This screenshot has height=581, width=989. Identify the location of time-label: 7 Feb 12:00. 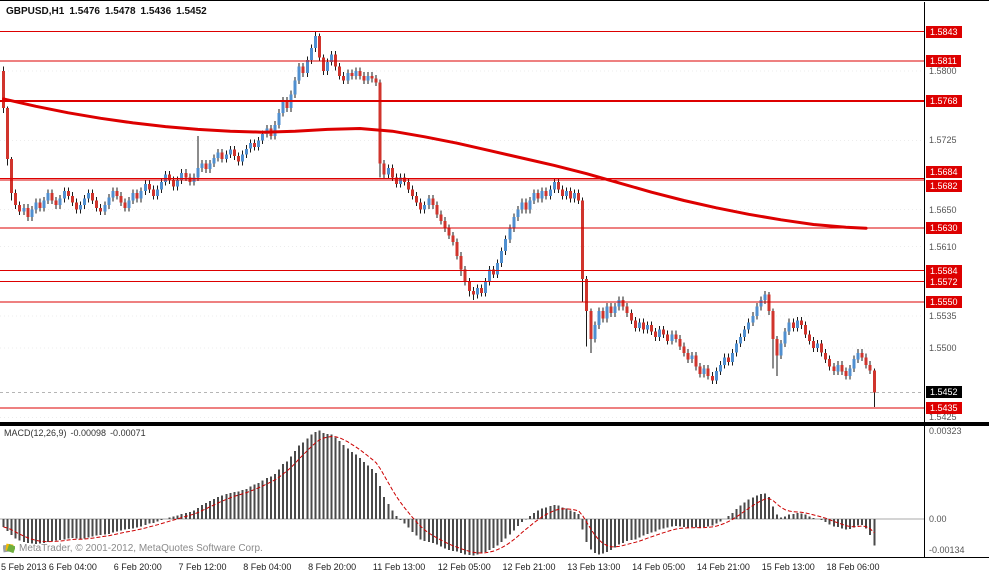
(202, 567).